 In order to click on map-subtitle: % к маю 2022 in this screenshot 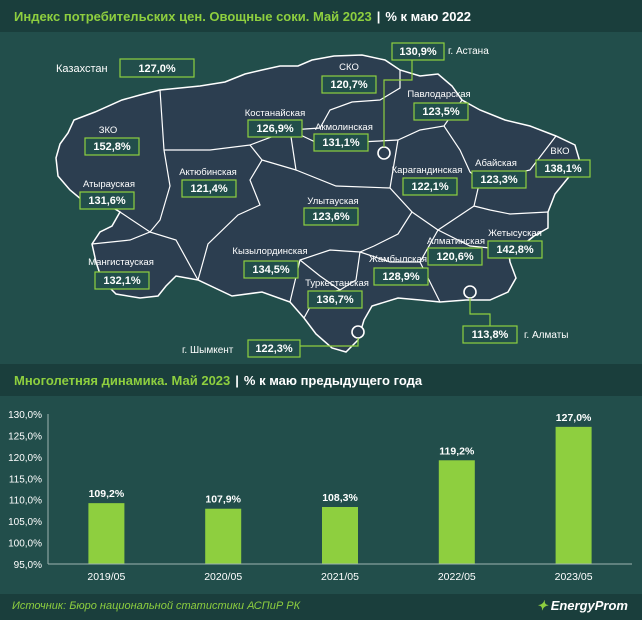, I will do `click(428, 16)`.